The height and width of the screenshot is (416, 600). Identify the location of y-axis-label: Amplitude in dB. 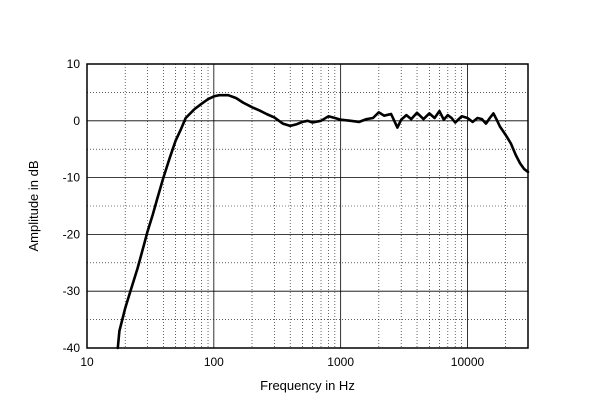
(33, 205).